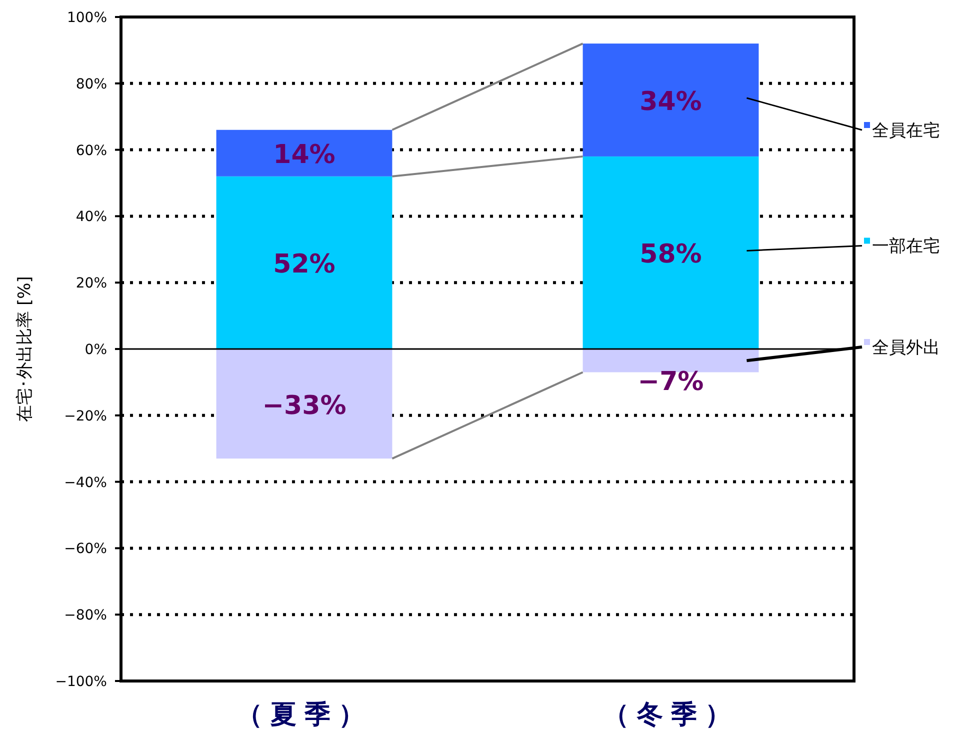 The width and height of the screenshot is (968, 738). Describe the element at coordinates (671, 255) in the screenshot. I see `data-label: 58%` at that location.